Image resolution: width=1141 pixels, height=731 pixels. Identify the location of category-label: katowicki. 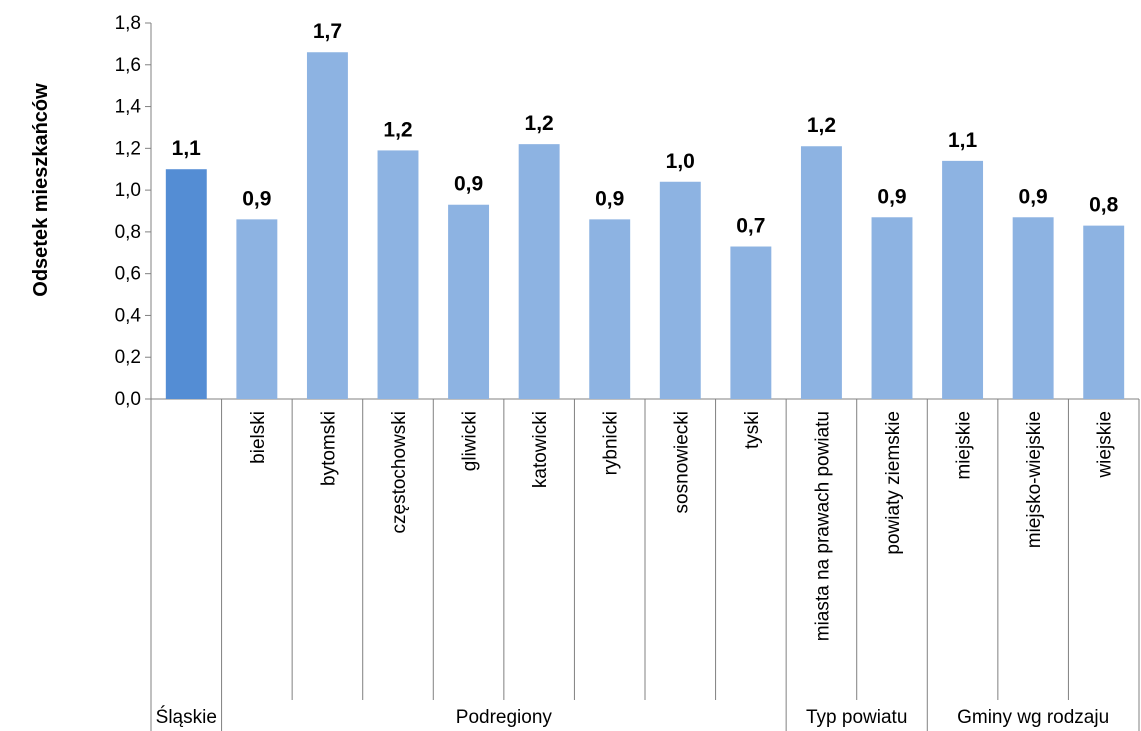
(540, 449).